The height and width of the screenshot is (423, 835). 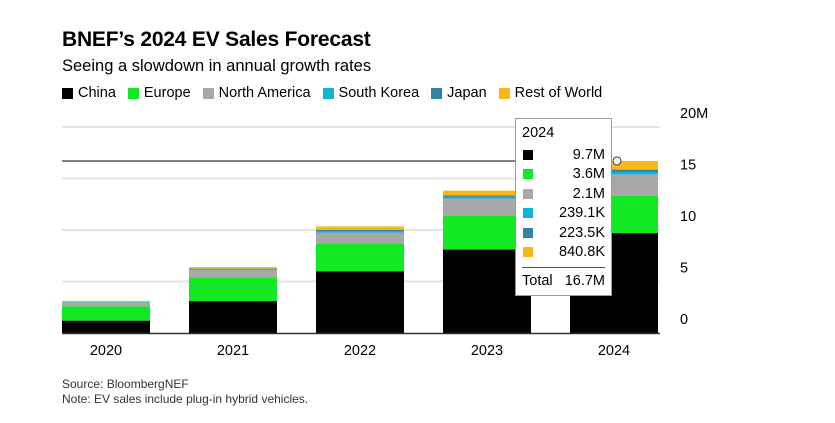 I want to click on legend-item: Europe, so click(x=159, y=93).